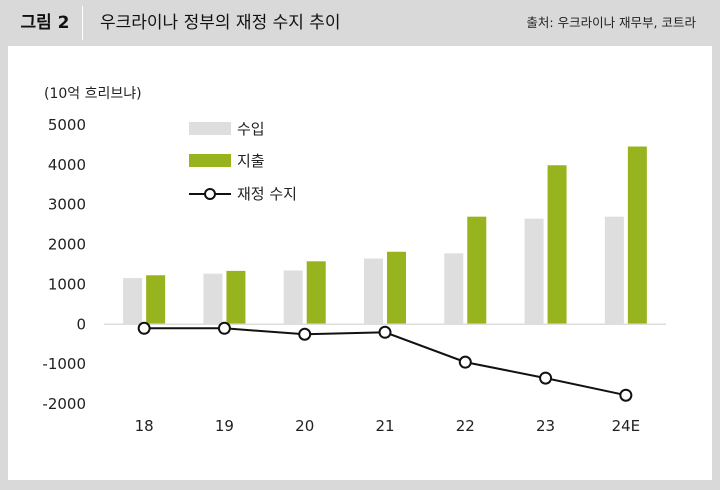 This screenshot has width=720, height=490. What do you see at coordinates (67, 284) in the screenshot?
I see `y-tick-label: 1000` at bounding box center [67, 284].